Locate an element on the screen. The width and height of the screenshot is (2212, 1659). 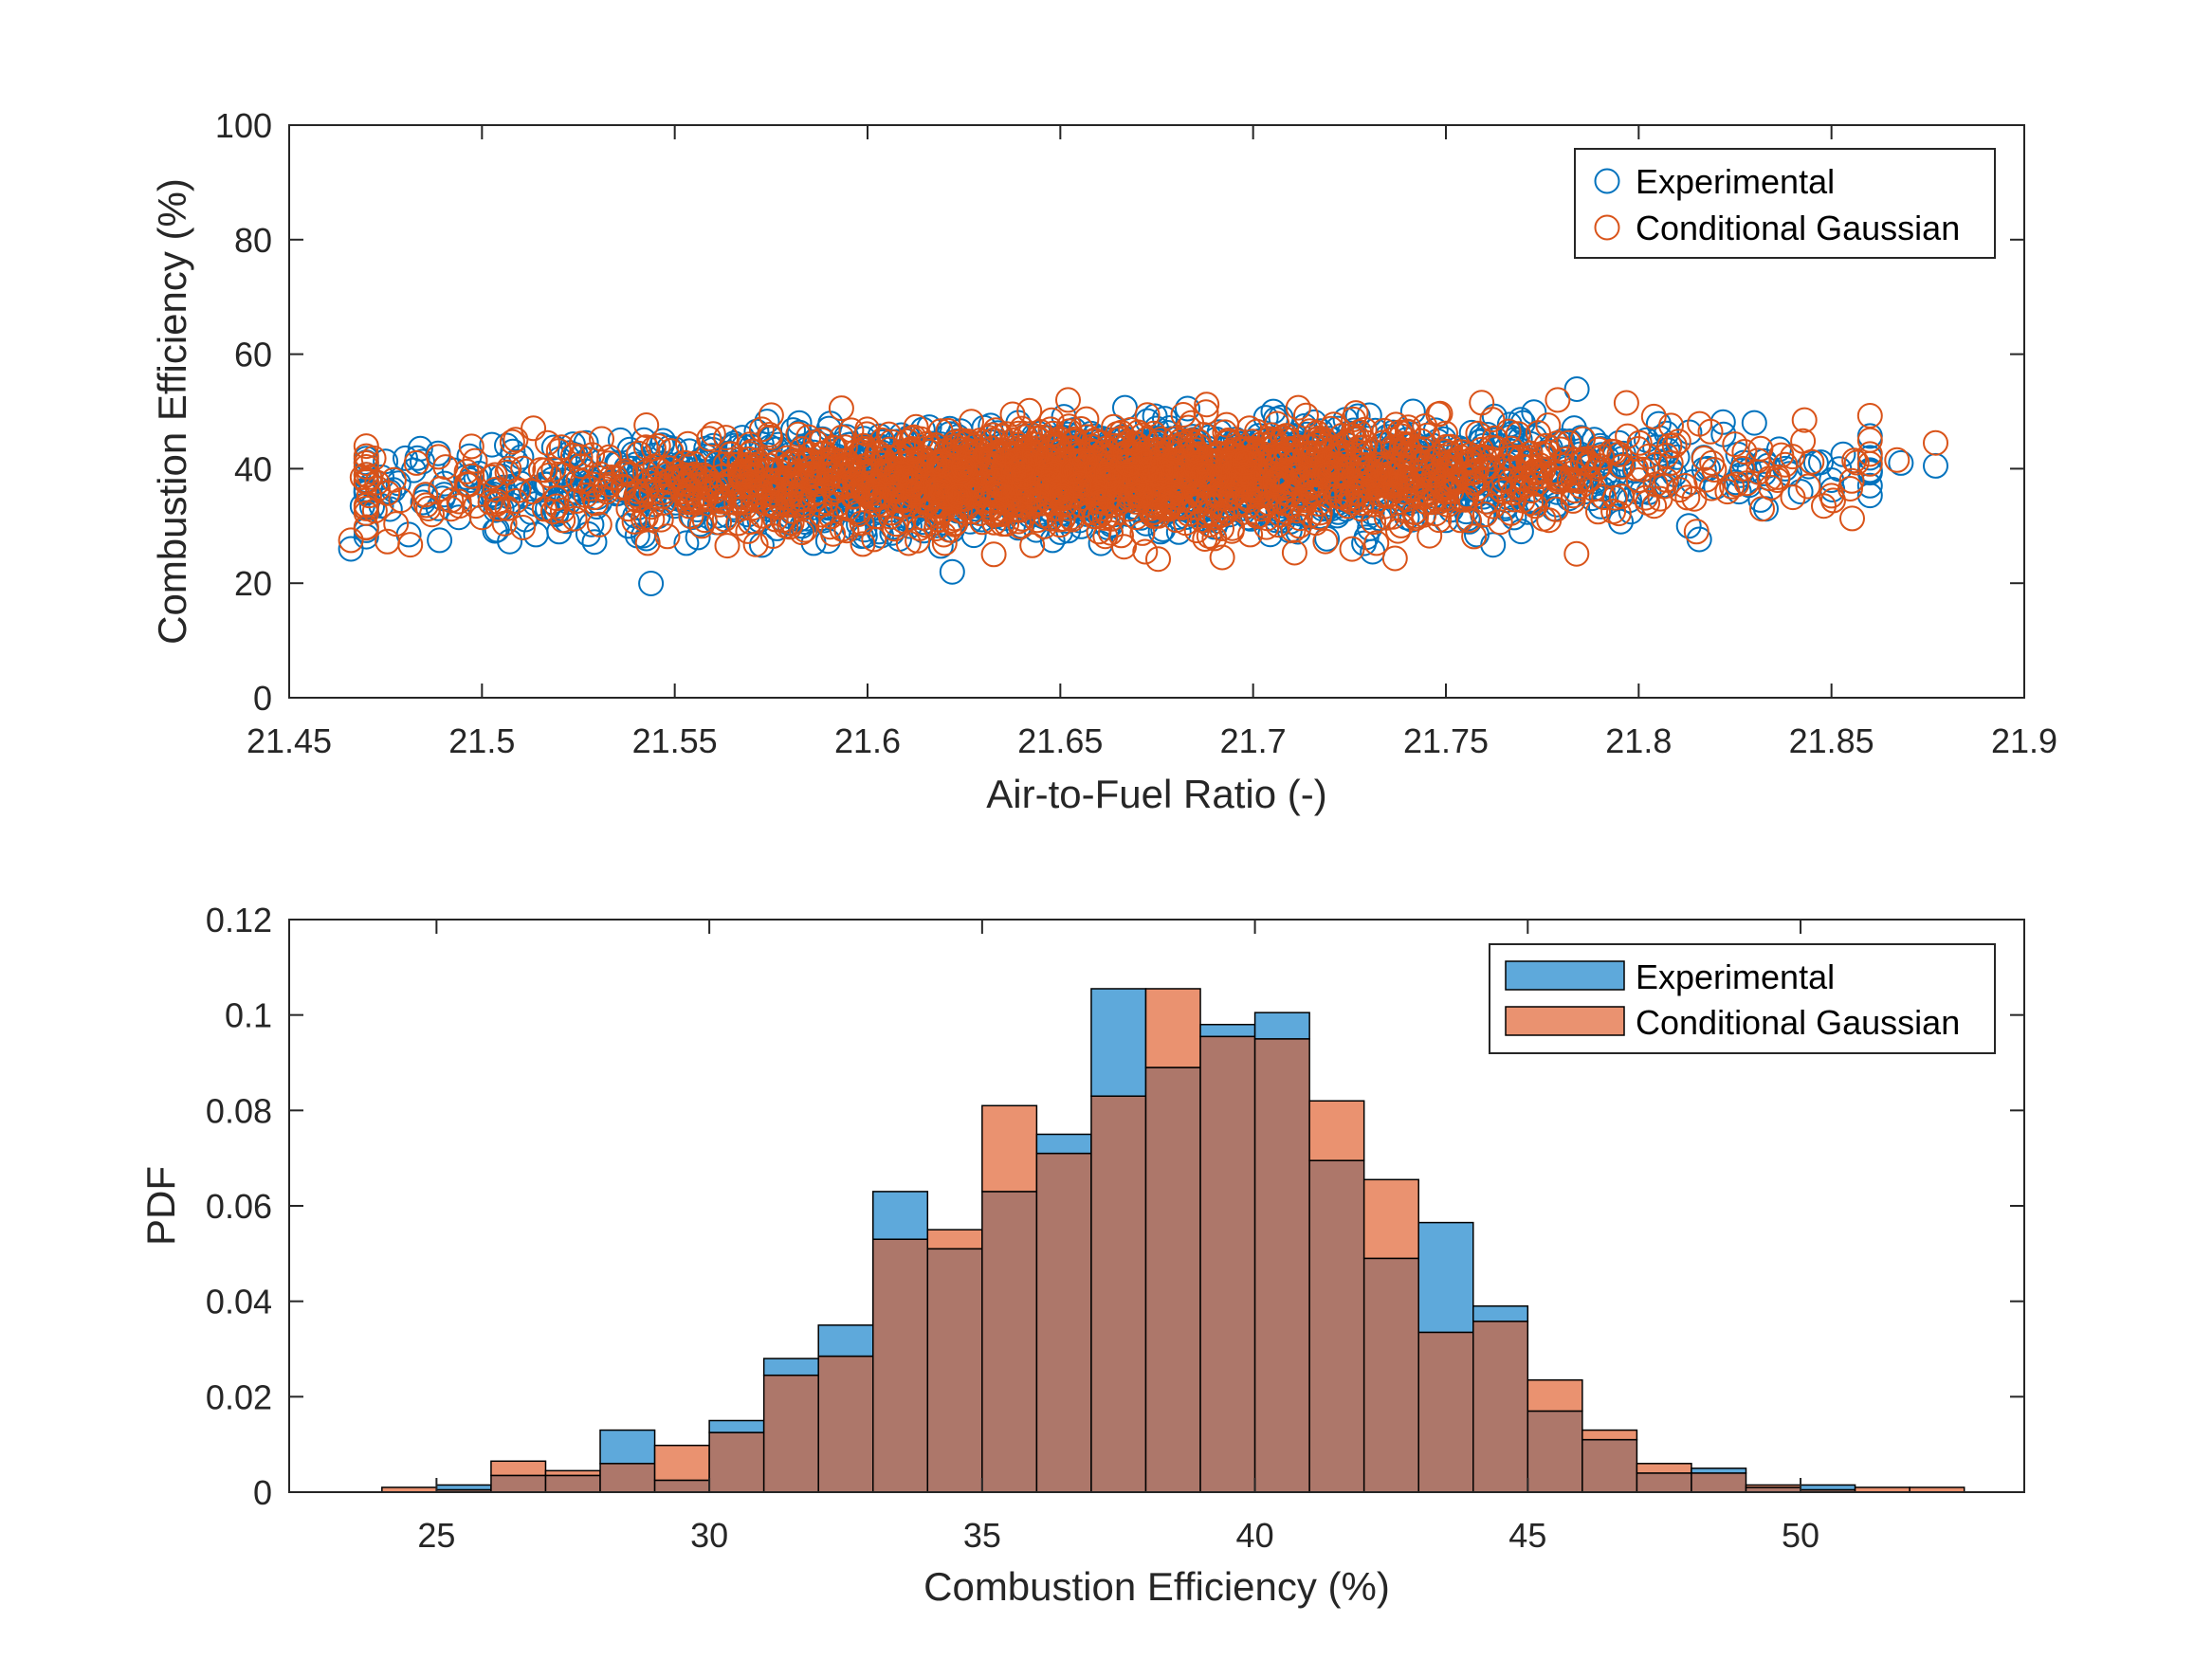
histogram-y-tick-label: 0.1 is located at coordinates (248, 1015).